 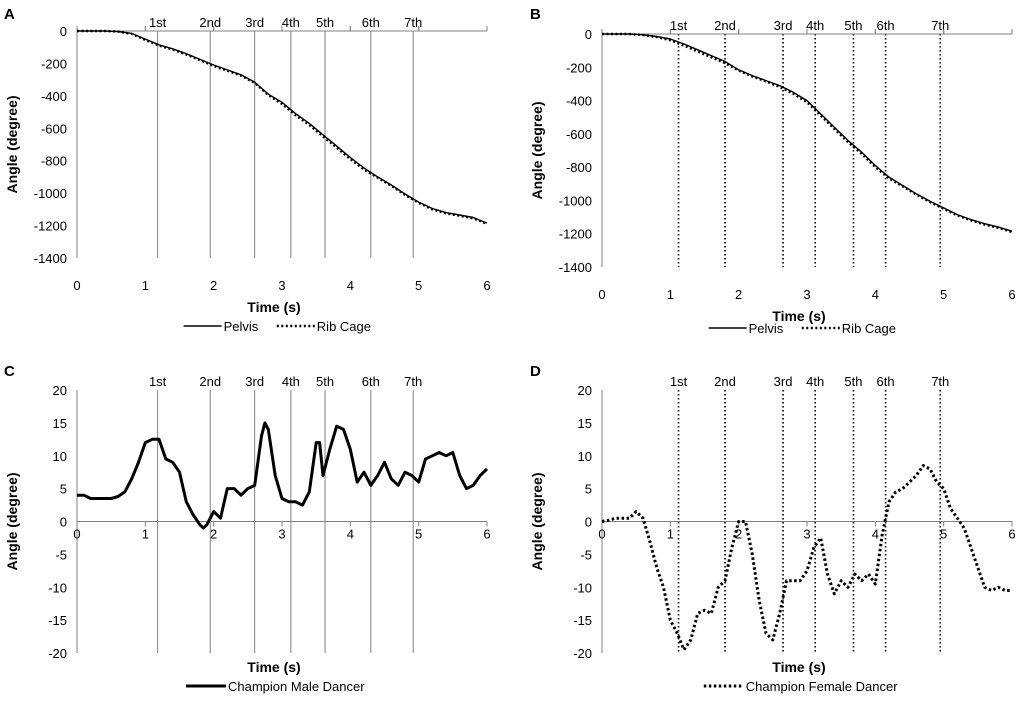 What do you see at coordinates (9, 14) in the screenshot?
I see `panel-letter: A` at bounding box center [9, 14].